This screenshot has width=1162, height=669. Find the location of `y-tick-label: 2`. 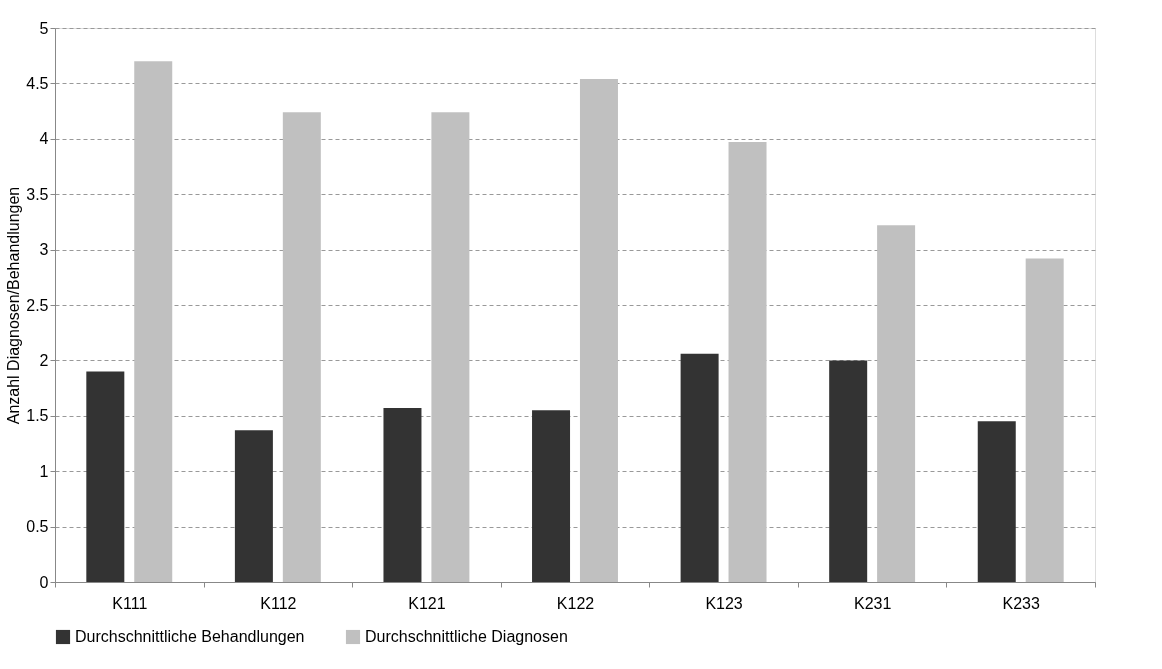

y-tick-label: 2 is located at coordinates (44, 360).